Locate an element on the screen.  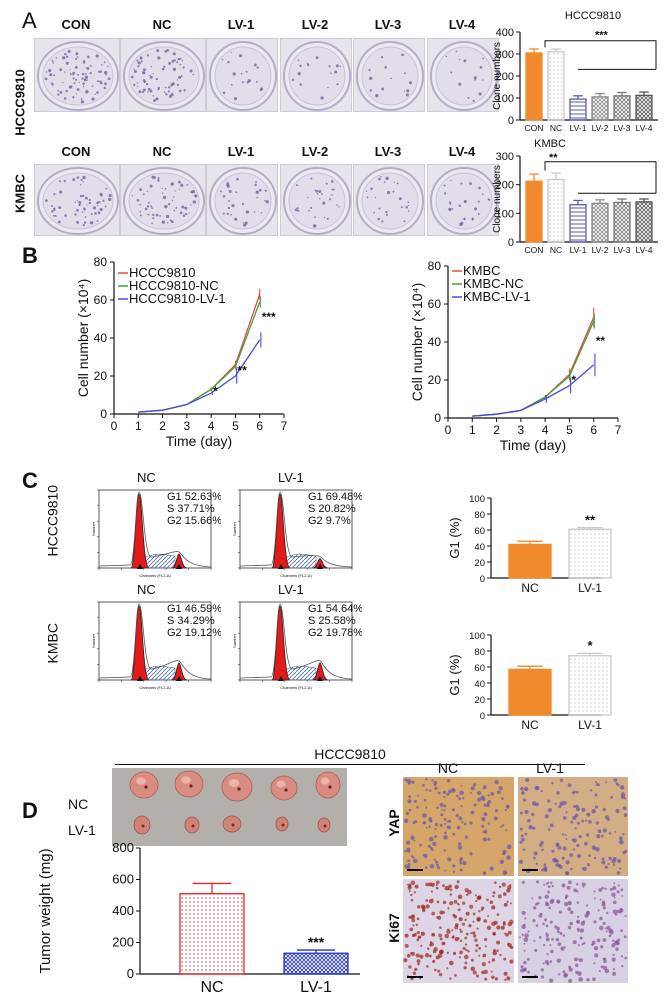
histogram-frame is located at coordinates (296, 529).